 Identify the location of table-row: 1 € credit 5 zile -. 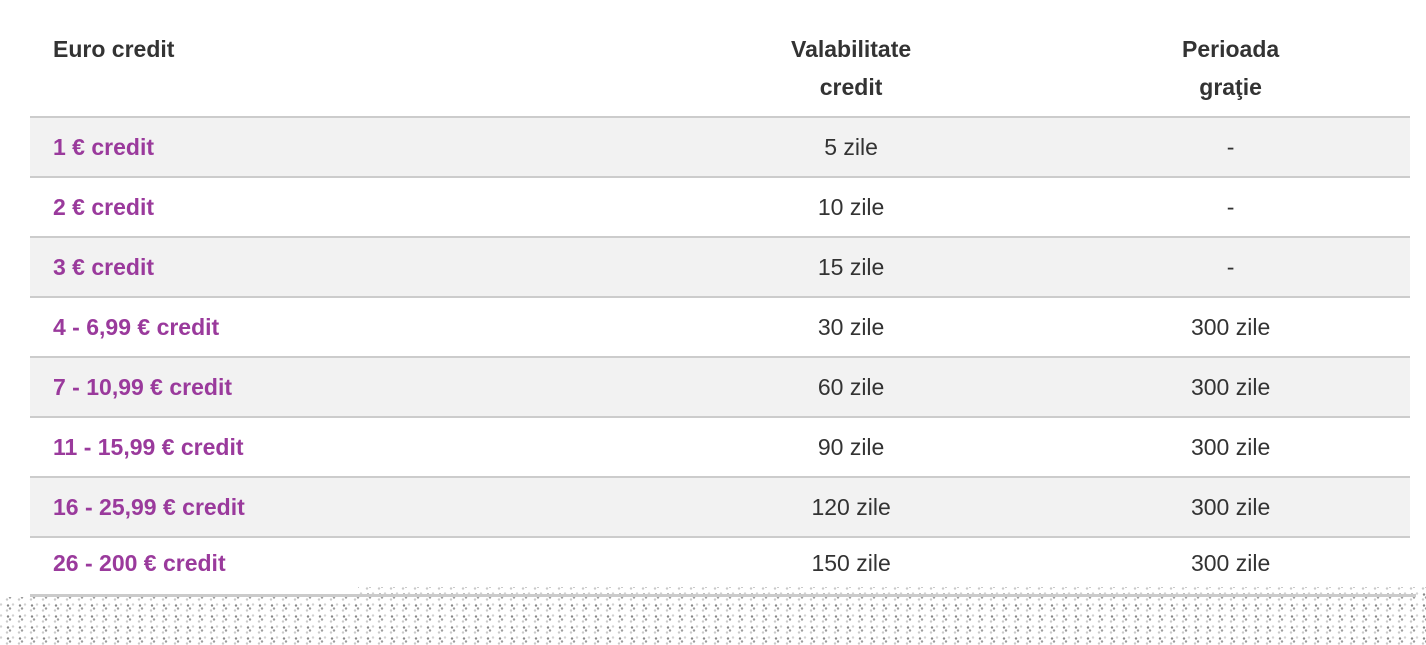
(720, 146).